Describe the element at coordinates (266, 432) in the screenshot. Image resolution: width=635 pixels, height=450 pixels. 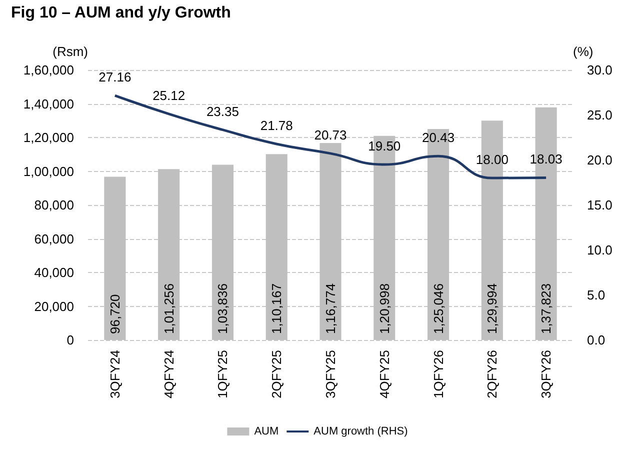
I see `legend-label: AUM` at that location.